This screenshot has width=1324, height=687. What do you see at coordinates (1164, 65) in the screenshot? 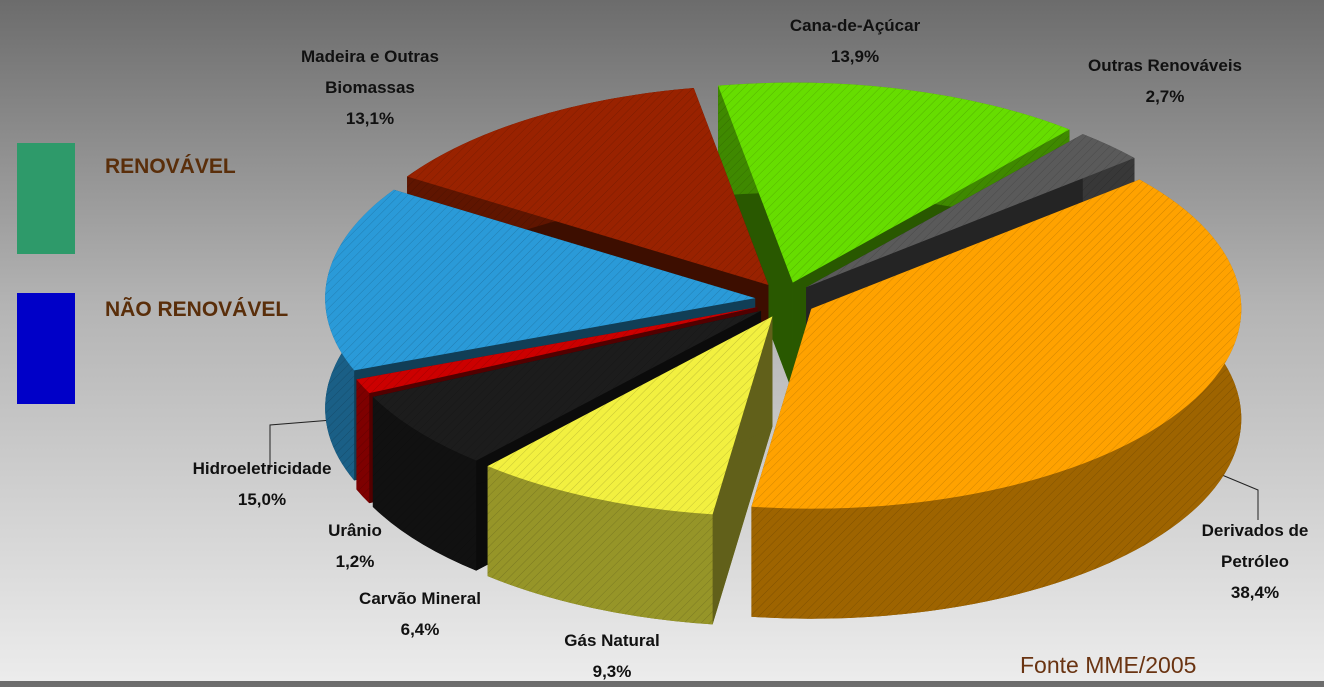
I see `category-label: Outras Renováveis` at bounding box center [1164, 65].